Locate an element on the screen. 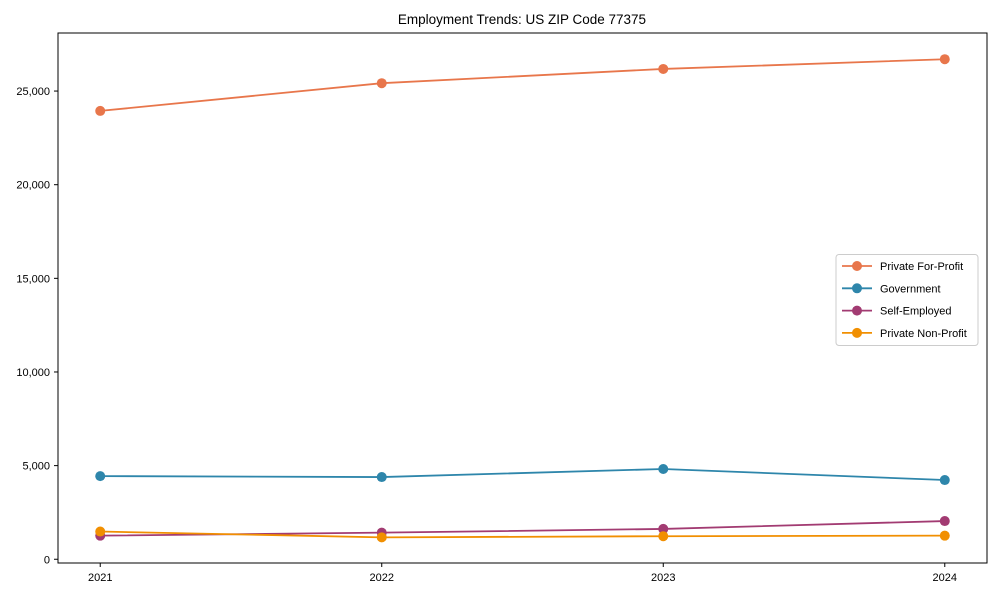  data-point-private-non-profit-2024 is located at coordinates (944, 535).